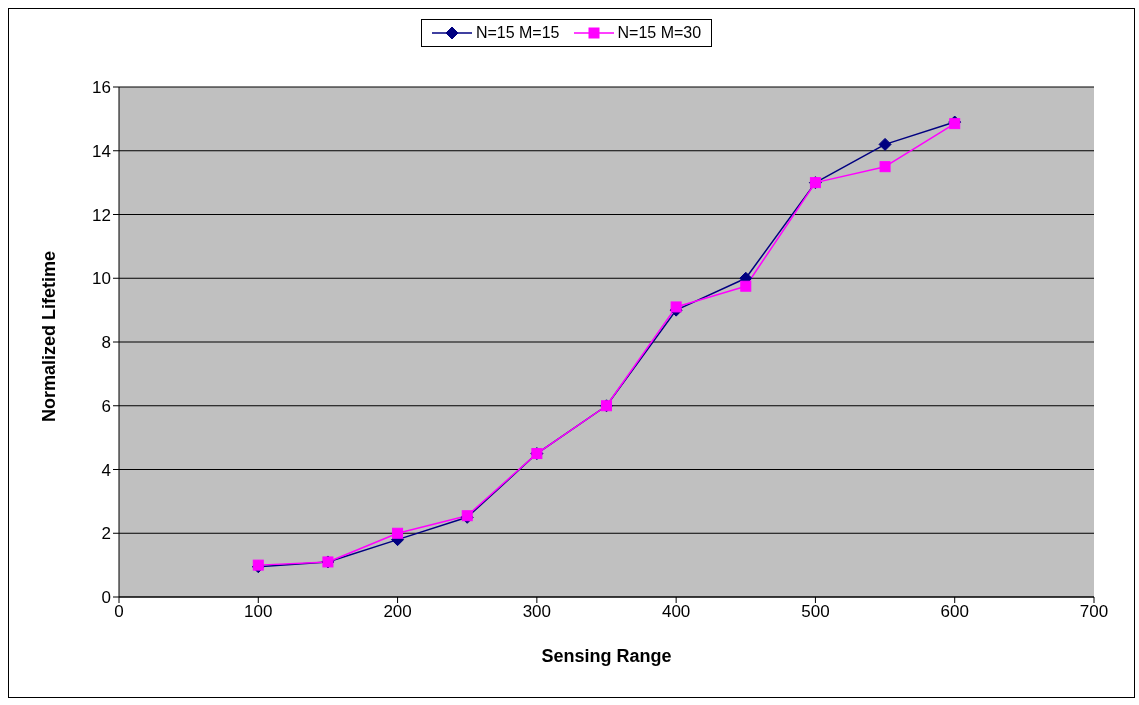  I want to click on legend-label: N=15 M=15, so click(517, 33).